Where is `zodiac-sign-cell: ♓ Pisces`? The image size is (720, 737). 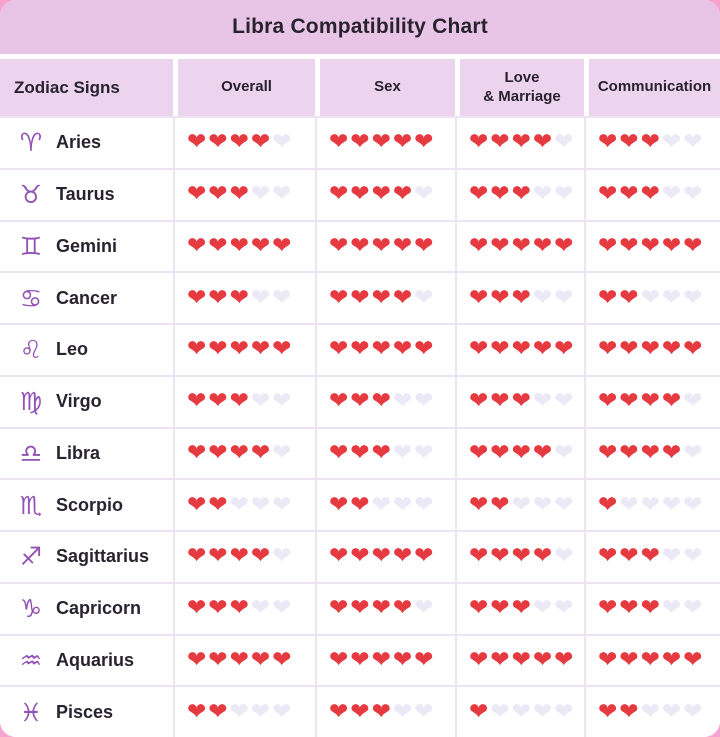 zodiac-sign-cell: ♓ Pisces is located at coordinates (86, 712).